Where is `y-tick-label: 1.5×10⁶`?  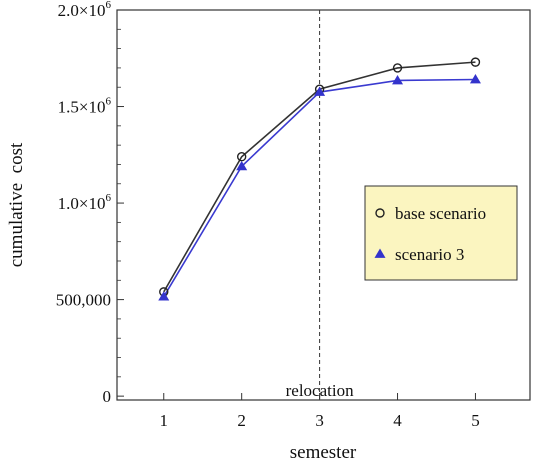
y-tick-label: 1.5×10⁶ is located at coordinates (85, 106).